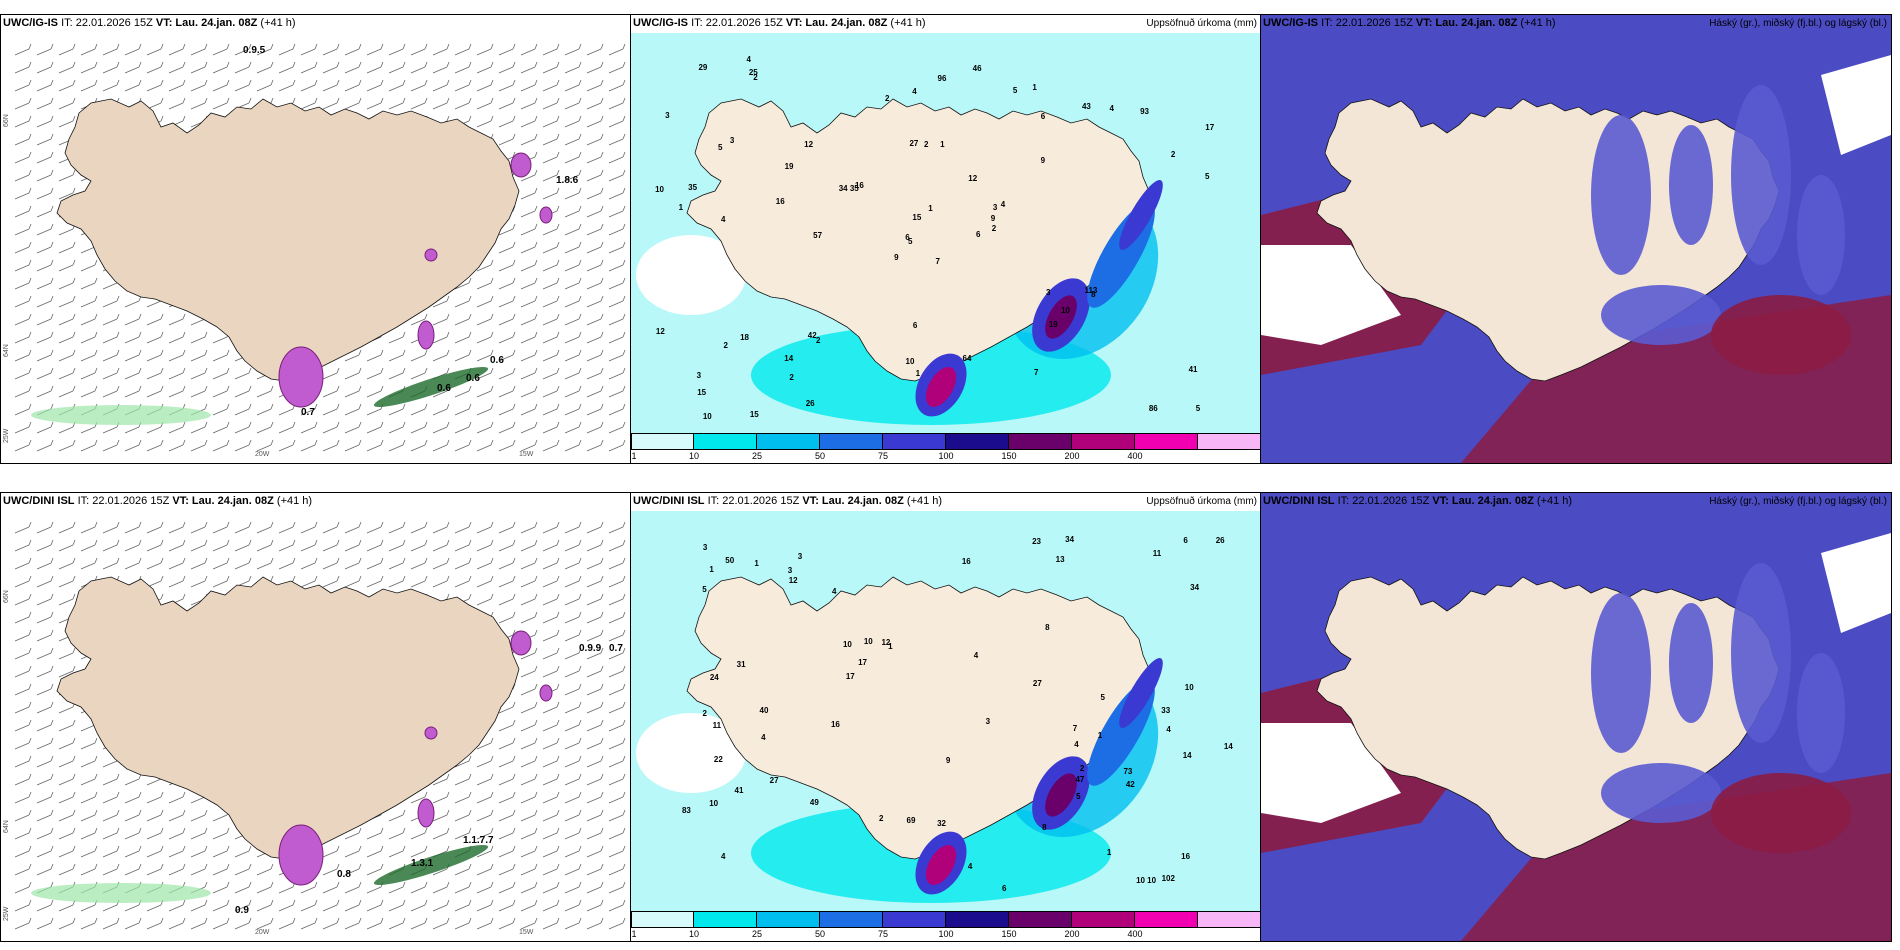 The height and width of the screenshot is (950, 1900). I want to click on precip-maximum, so click(1061, 795).